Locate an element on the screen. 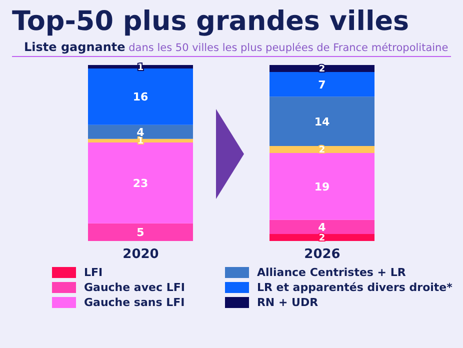 Image resolution: width=463 pixels, height=348 pixels. chart-title: Top-50 plus grandes villes is located at coordinates (210, 21).